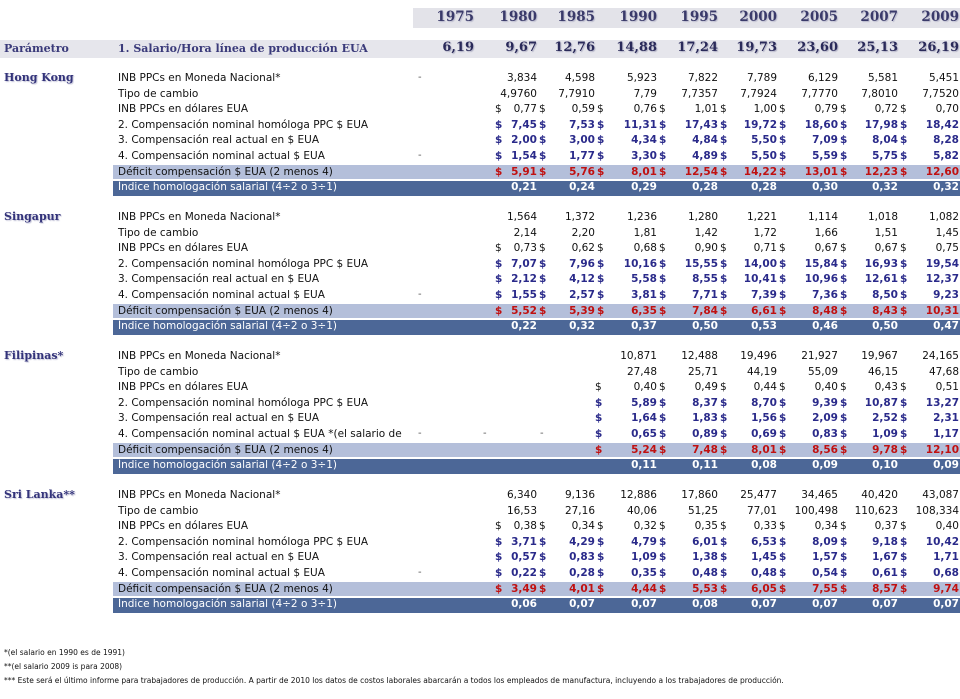 The width and height of the screenshot is (960, 699). Describe the element at coordinates (644, 140) in the screenshot. I see `table-cell: 4,34` at that location.